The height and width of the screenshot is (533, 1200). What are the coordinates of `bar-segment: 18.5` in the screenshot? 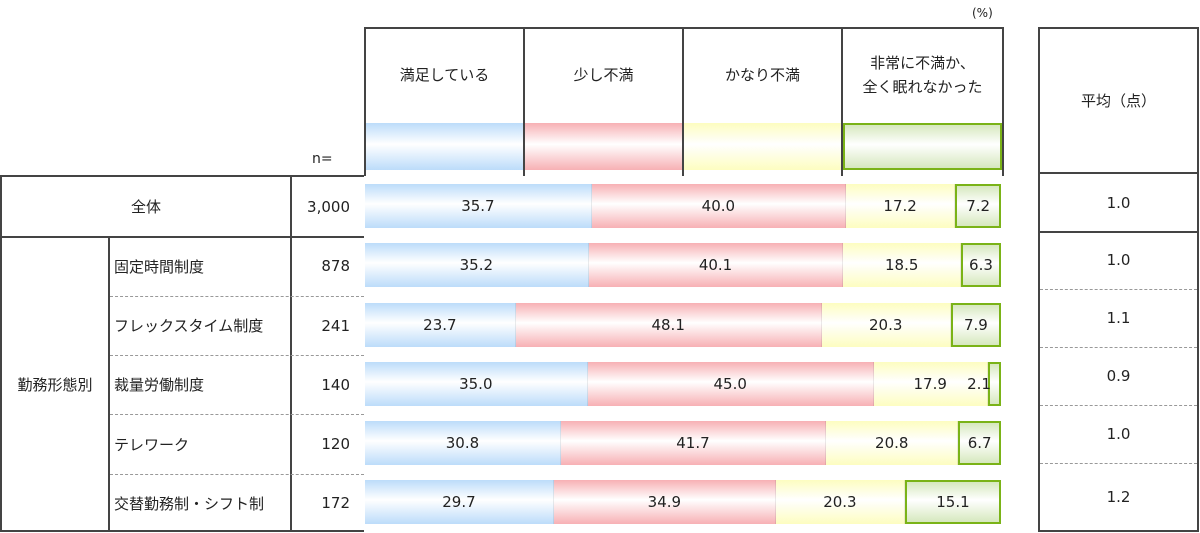 It's located at (902, 265).